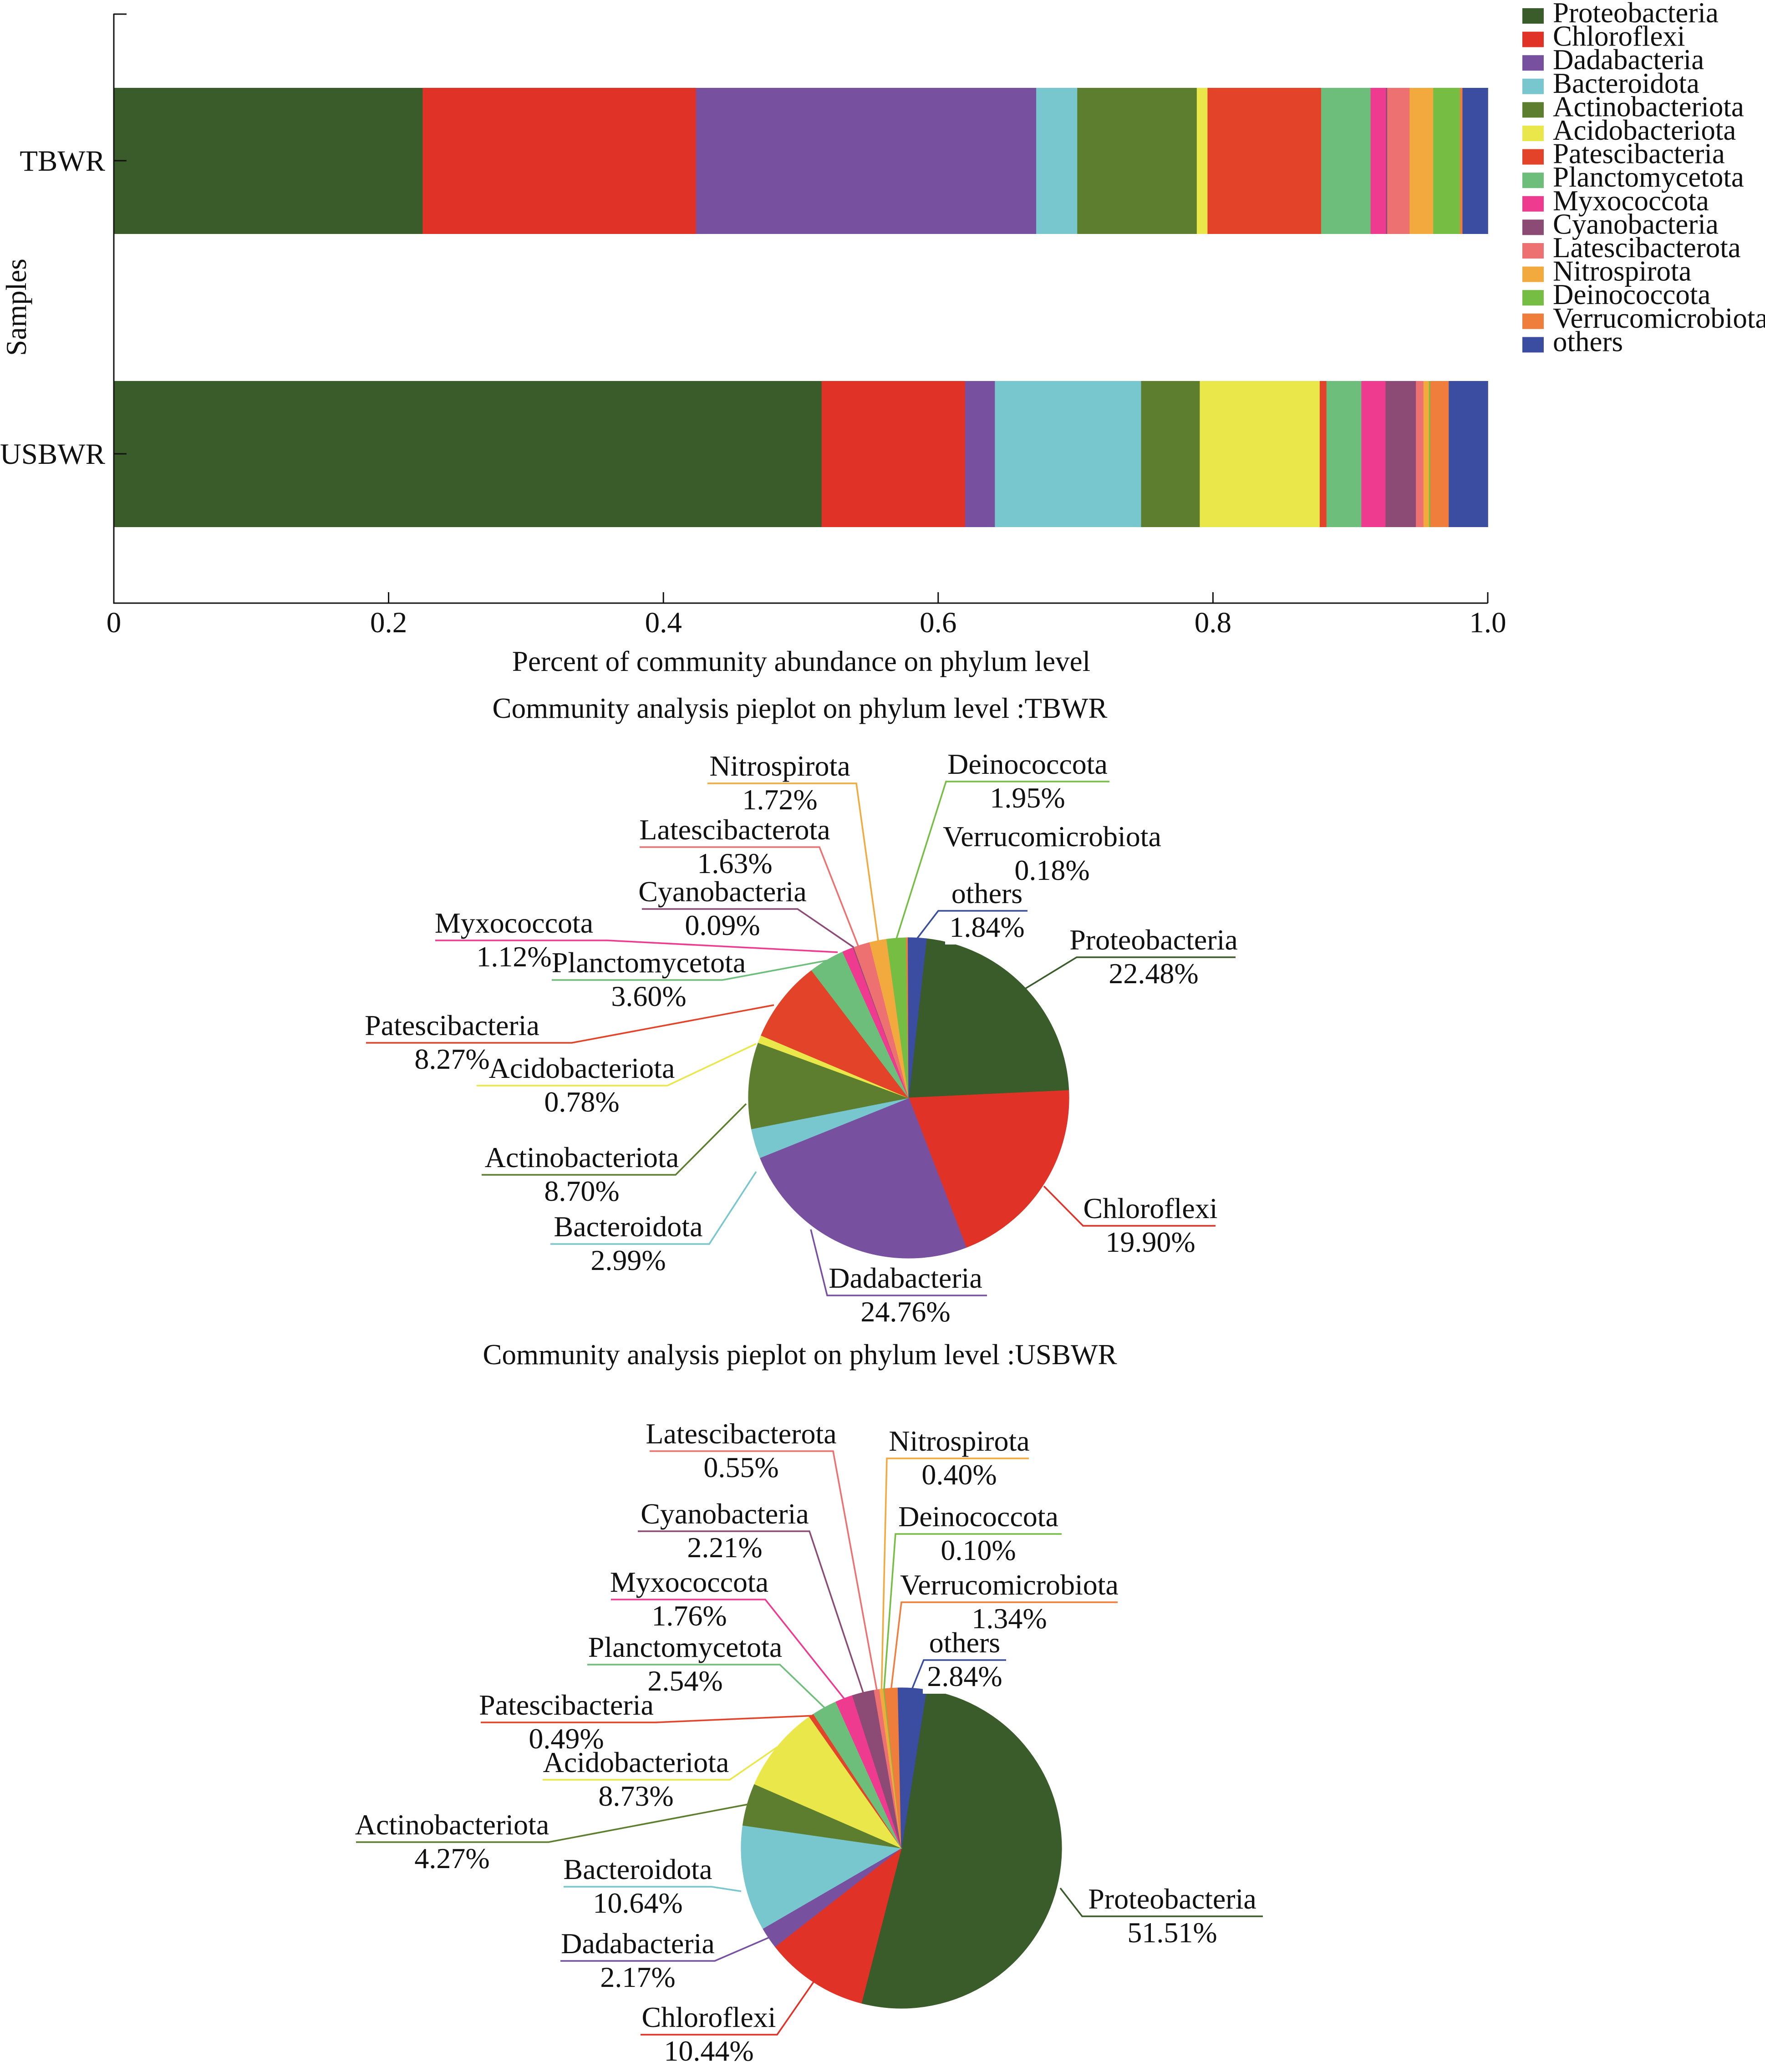  What do you see at coordinates (959, 1474) in the screenshot?
I see `svg-text: 0.40%` at bounding box center [959, 1474].